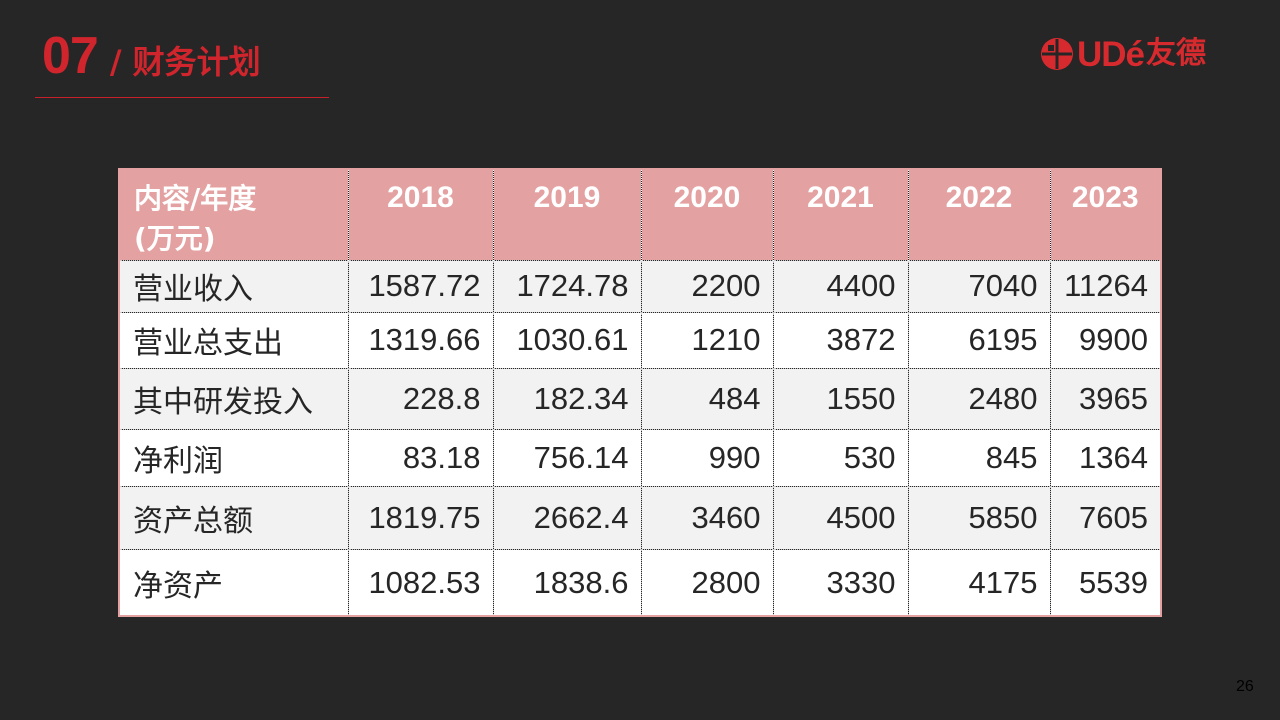  What do you see at coordinates (841, 214) in the screenshot?
I see `year-header: 2021` at bounding box center [841, 214].